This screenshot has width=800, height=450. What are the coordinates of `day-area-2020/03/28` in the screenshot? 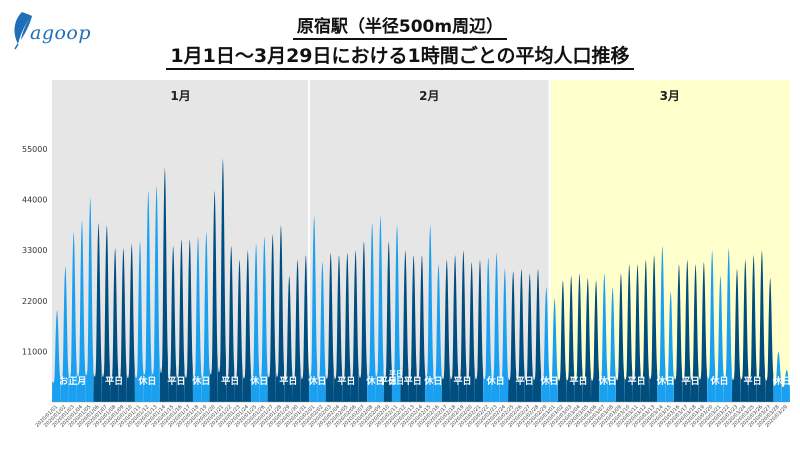 It's located at (777, 376).